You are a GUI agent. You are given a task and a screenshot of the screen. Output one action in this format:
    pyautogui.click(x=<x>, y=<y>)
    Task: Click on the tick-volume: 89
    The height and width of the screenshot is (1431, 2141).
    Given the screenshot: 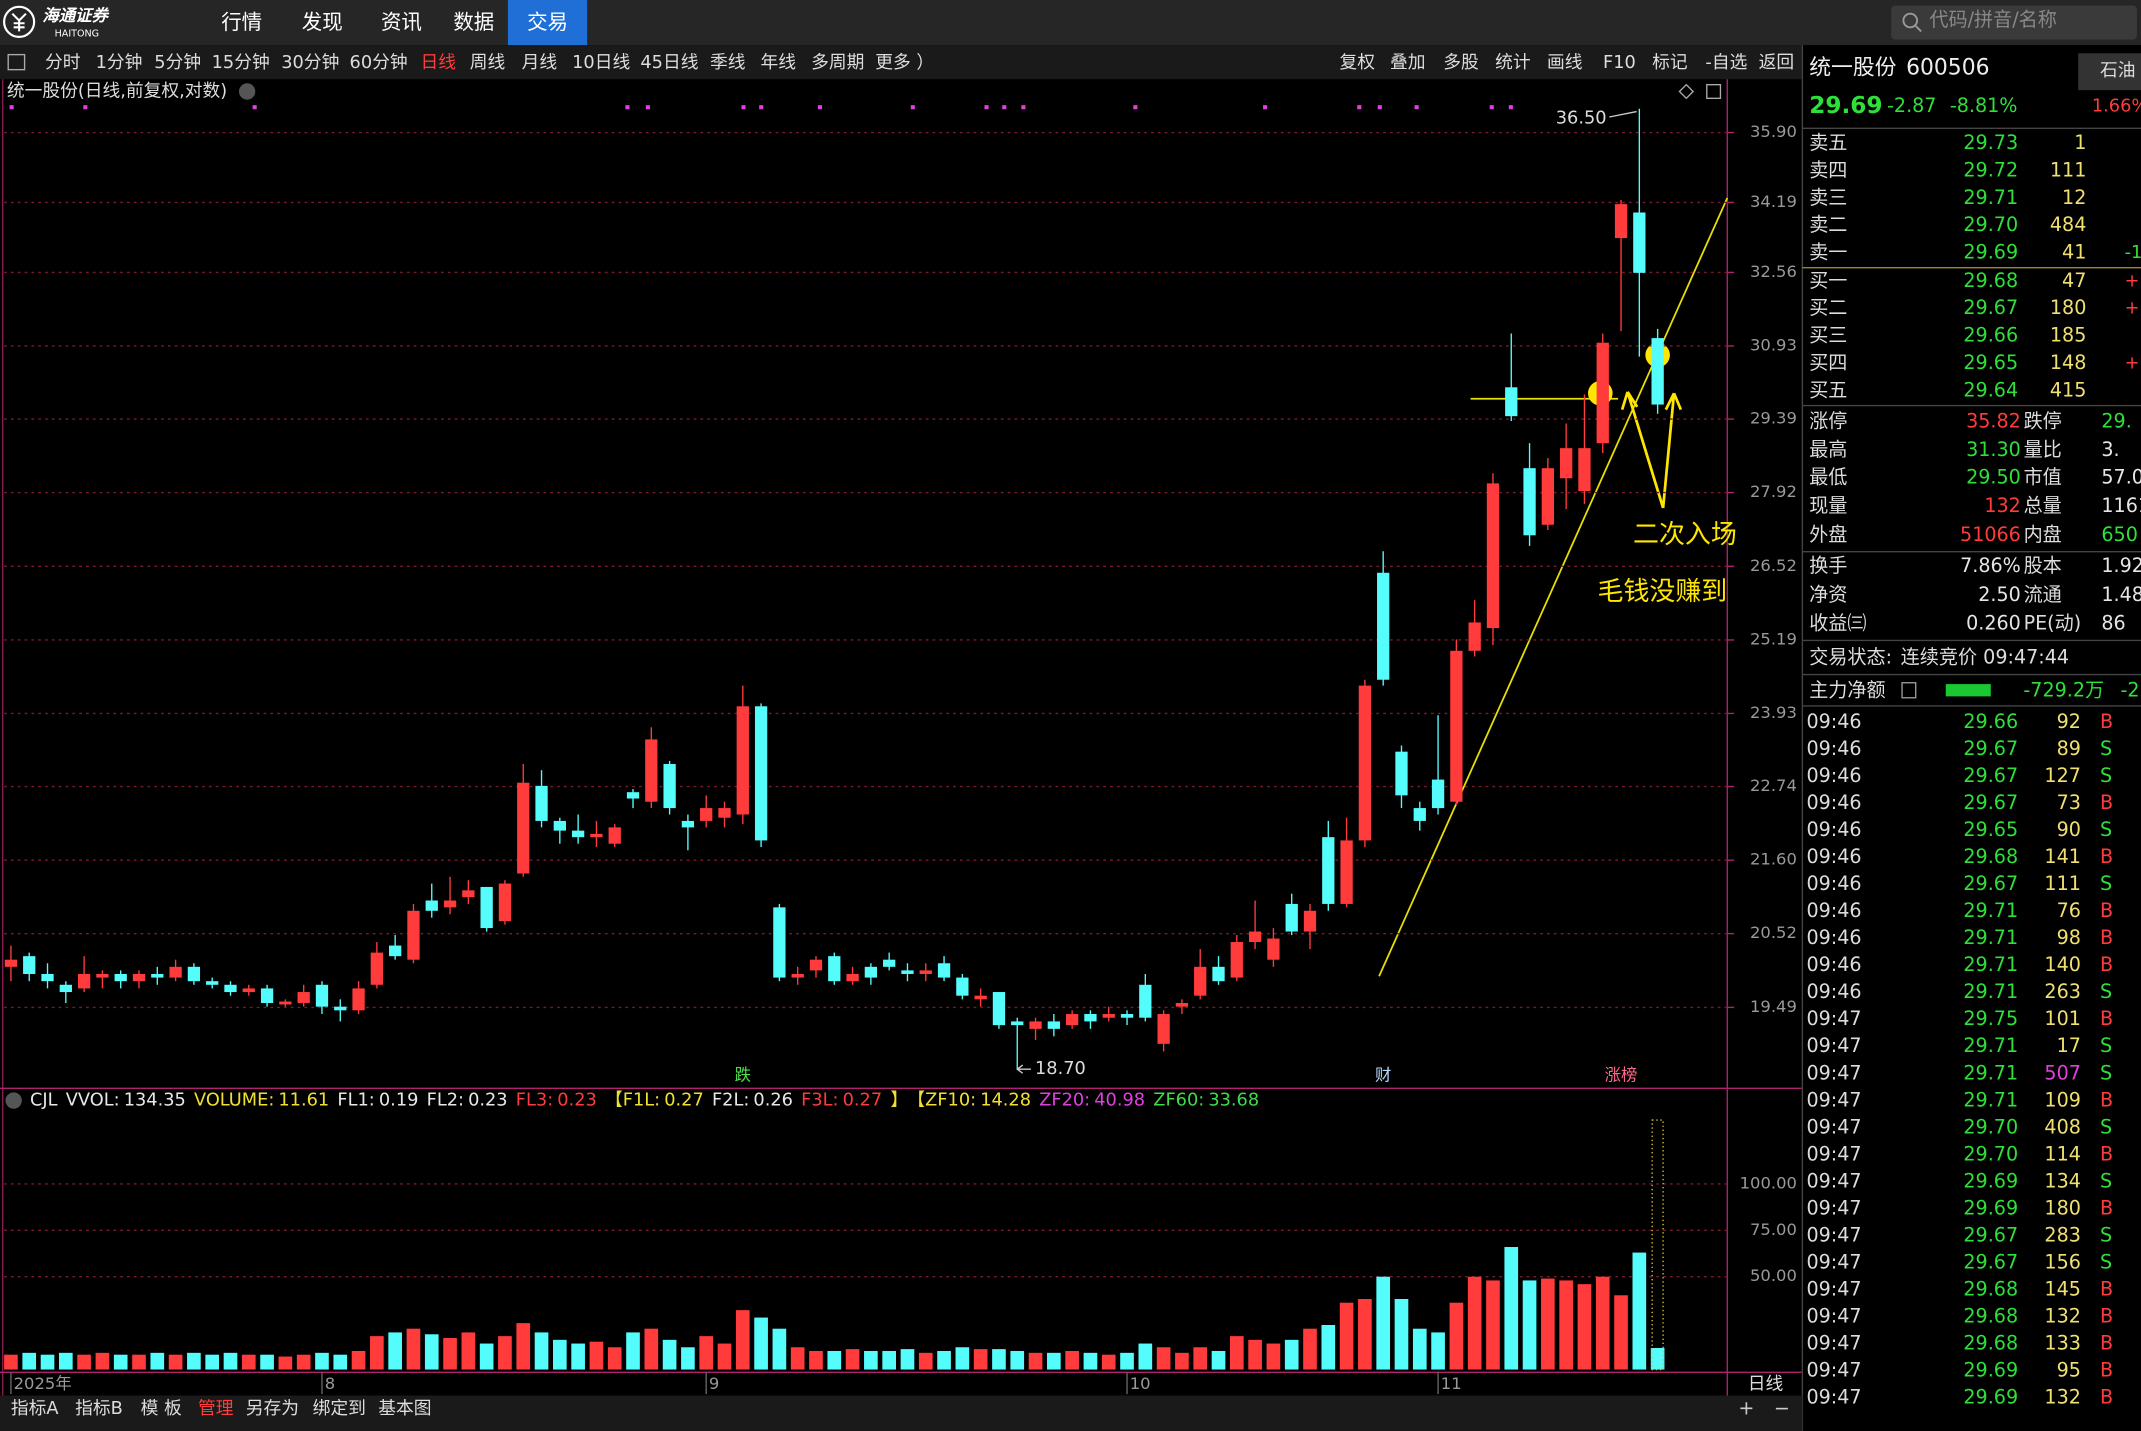 What is the action you would take?
    pyautogui.click(x=2069, y=748)
    